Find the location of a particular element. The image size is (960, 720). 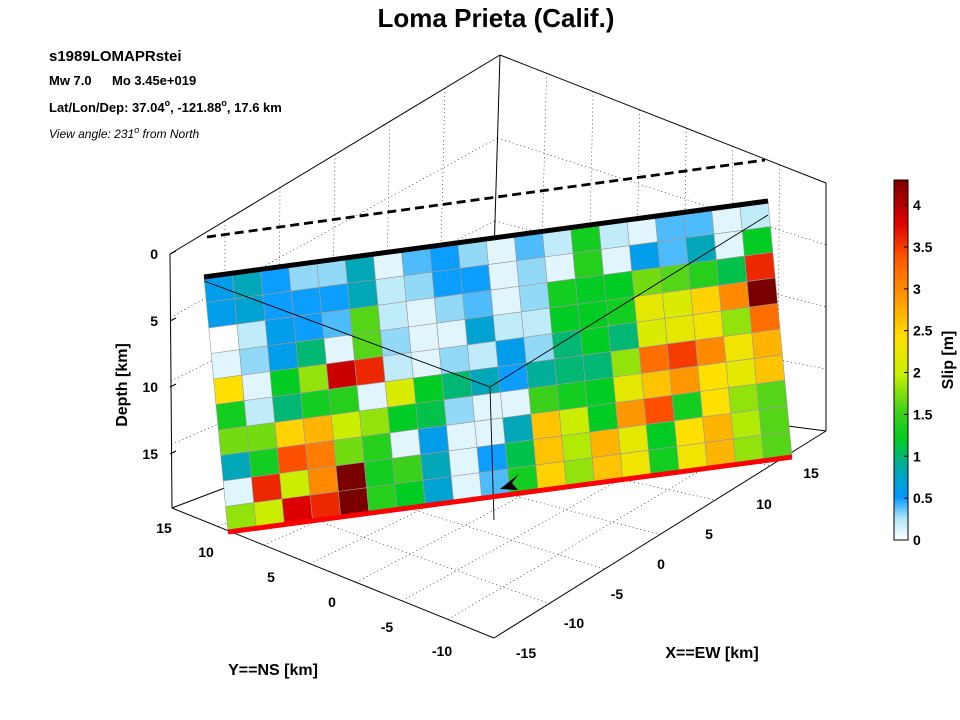

colorbar-tick-label: 2 is located at coordinates (917, 373).